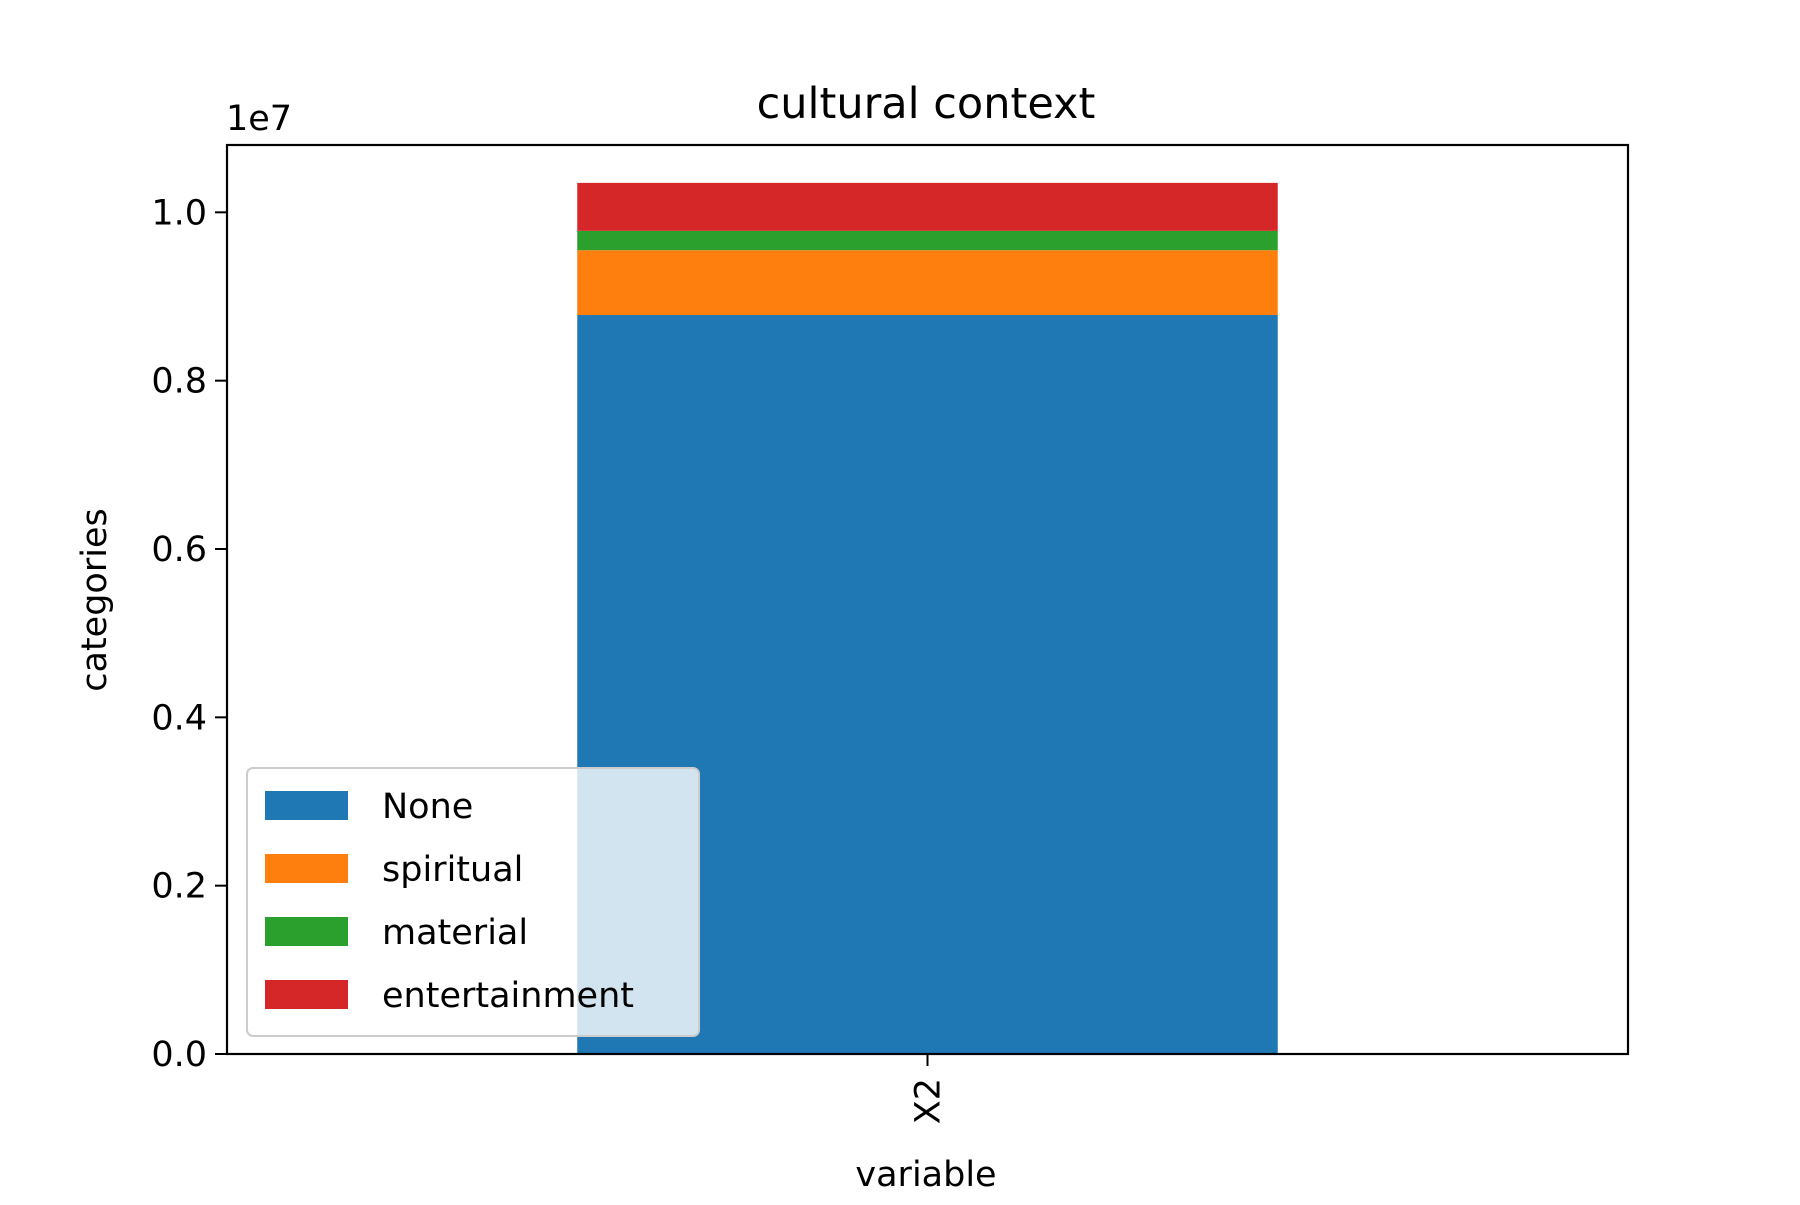 The width and height of the screenshot is (1800, 1205). What do you see at coordinates (179, 1055) in the screenshot?
I see `y-tick-label: 0.0` at bounding box center [179, 1055].